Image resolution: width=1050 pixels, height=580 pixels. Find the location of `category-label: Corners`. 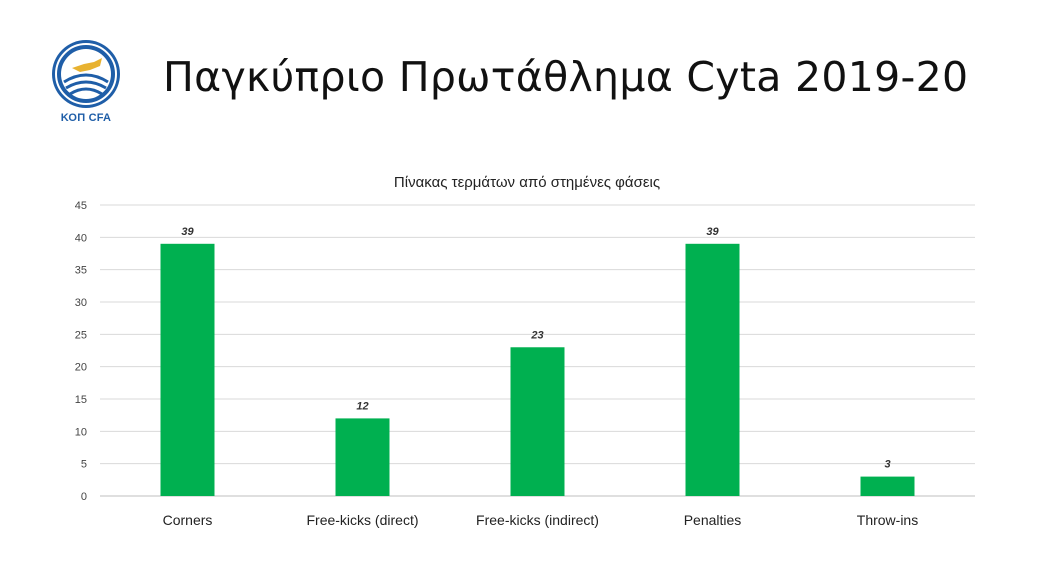

category-label: Corners is located at coordinates (188, 520).